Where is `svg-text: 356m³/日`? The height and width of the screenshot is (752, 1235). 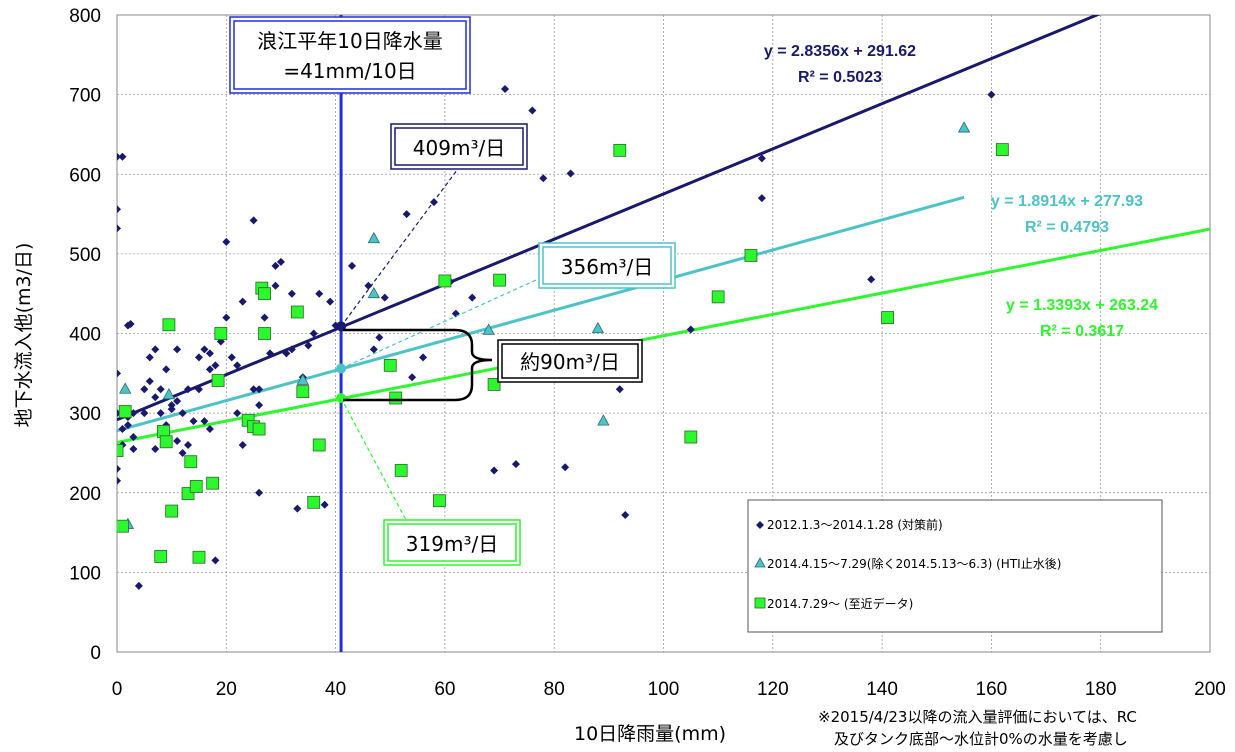 svg-text: 356m³/日 is located at coordinates (607, 267).